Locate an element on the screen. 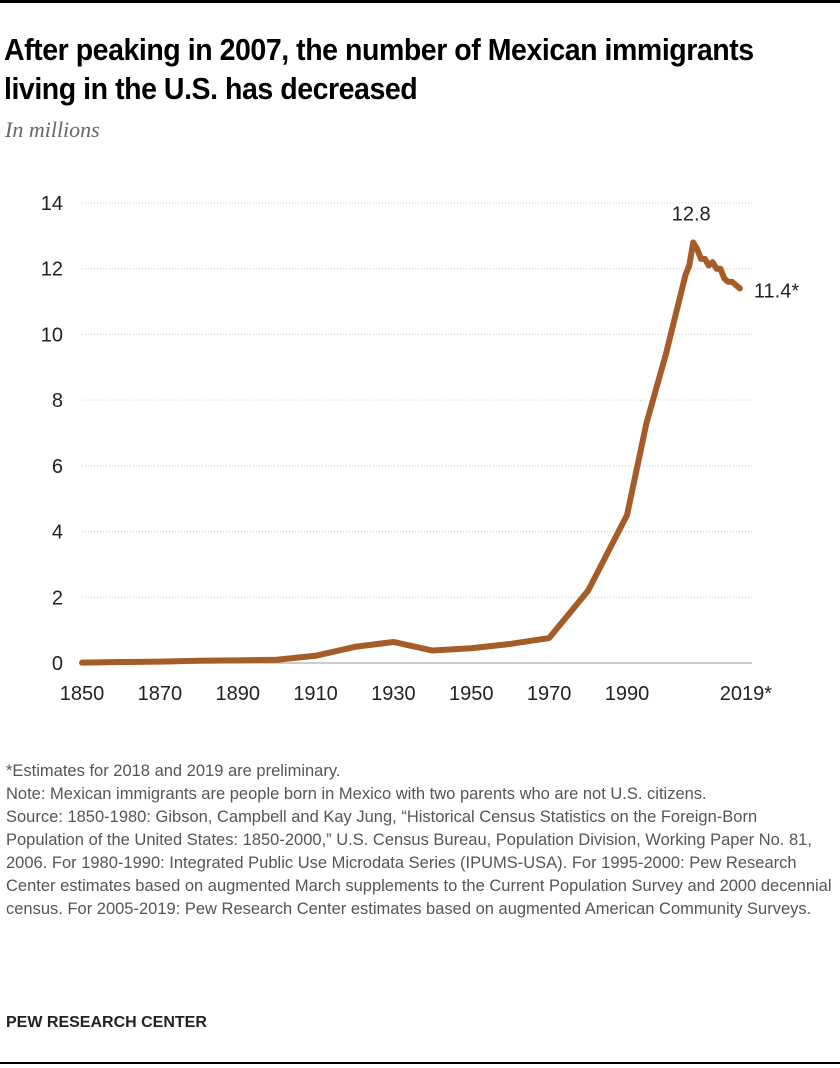  y-tick-label: 8 is located at coordinates (57, 401).